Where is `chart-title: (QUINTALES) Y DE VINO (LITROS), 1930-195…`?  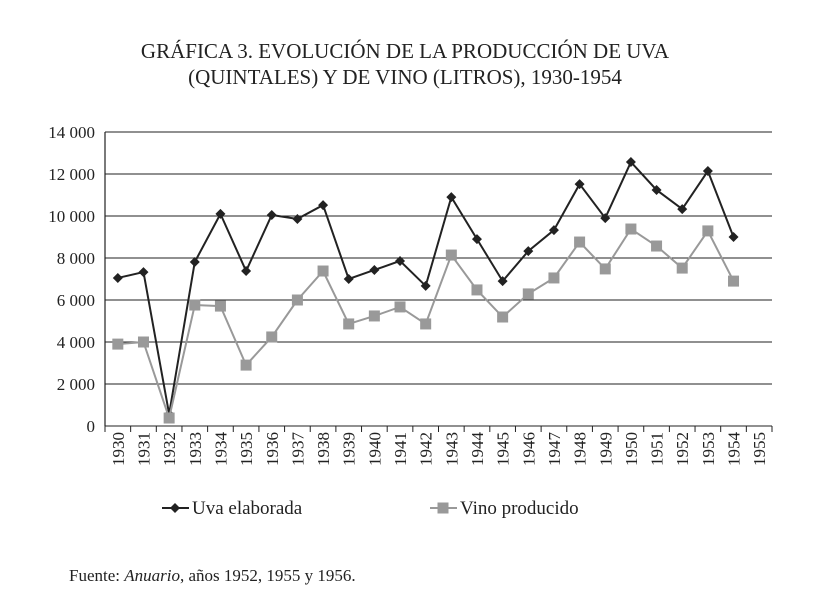
chart-title: (QUINTALES) Y DE VINO (LITROS), 1930-195… is located at coordinates (405, 77).